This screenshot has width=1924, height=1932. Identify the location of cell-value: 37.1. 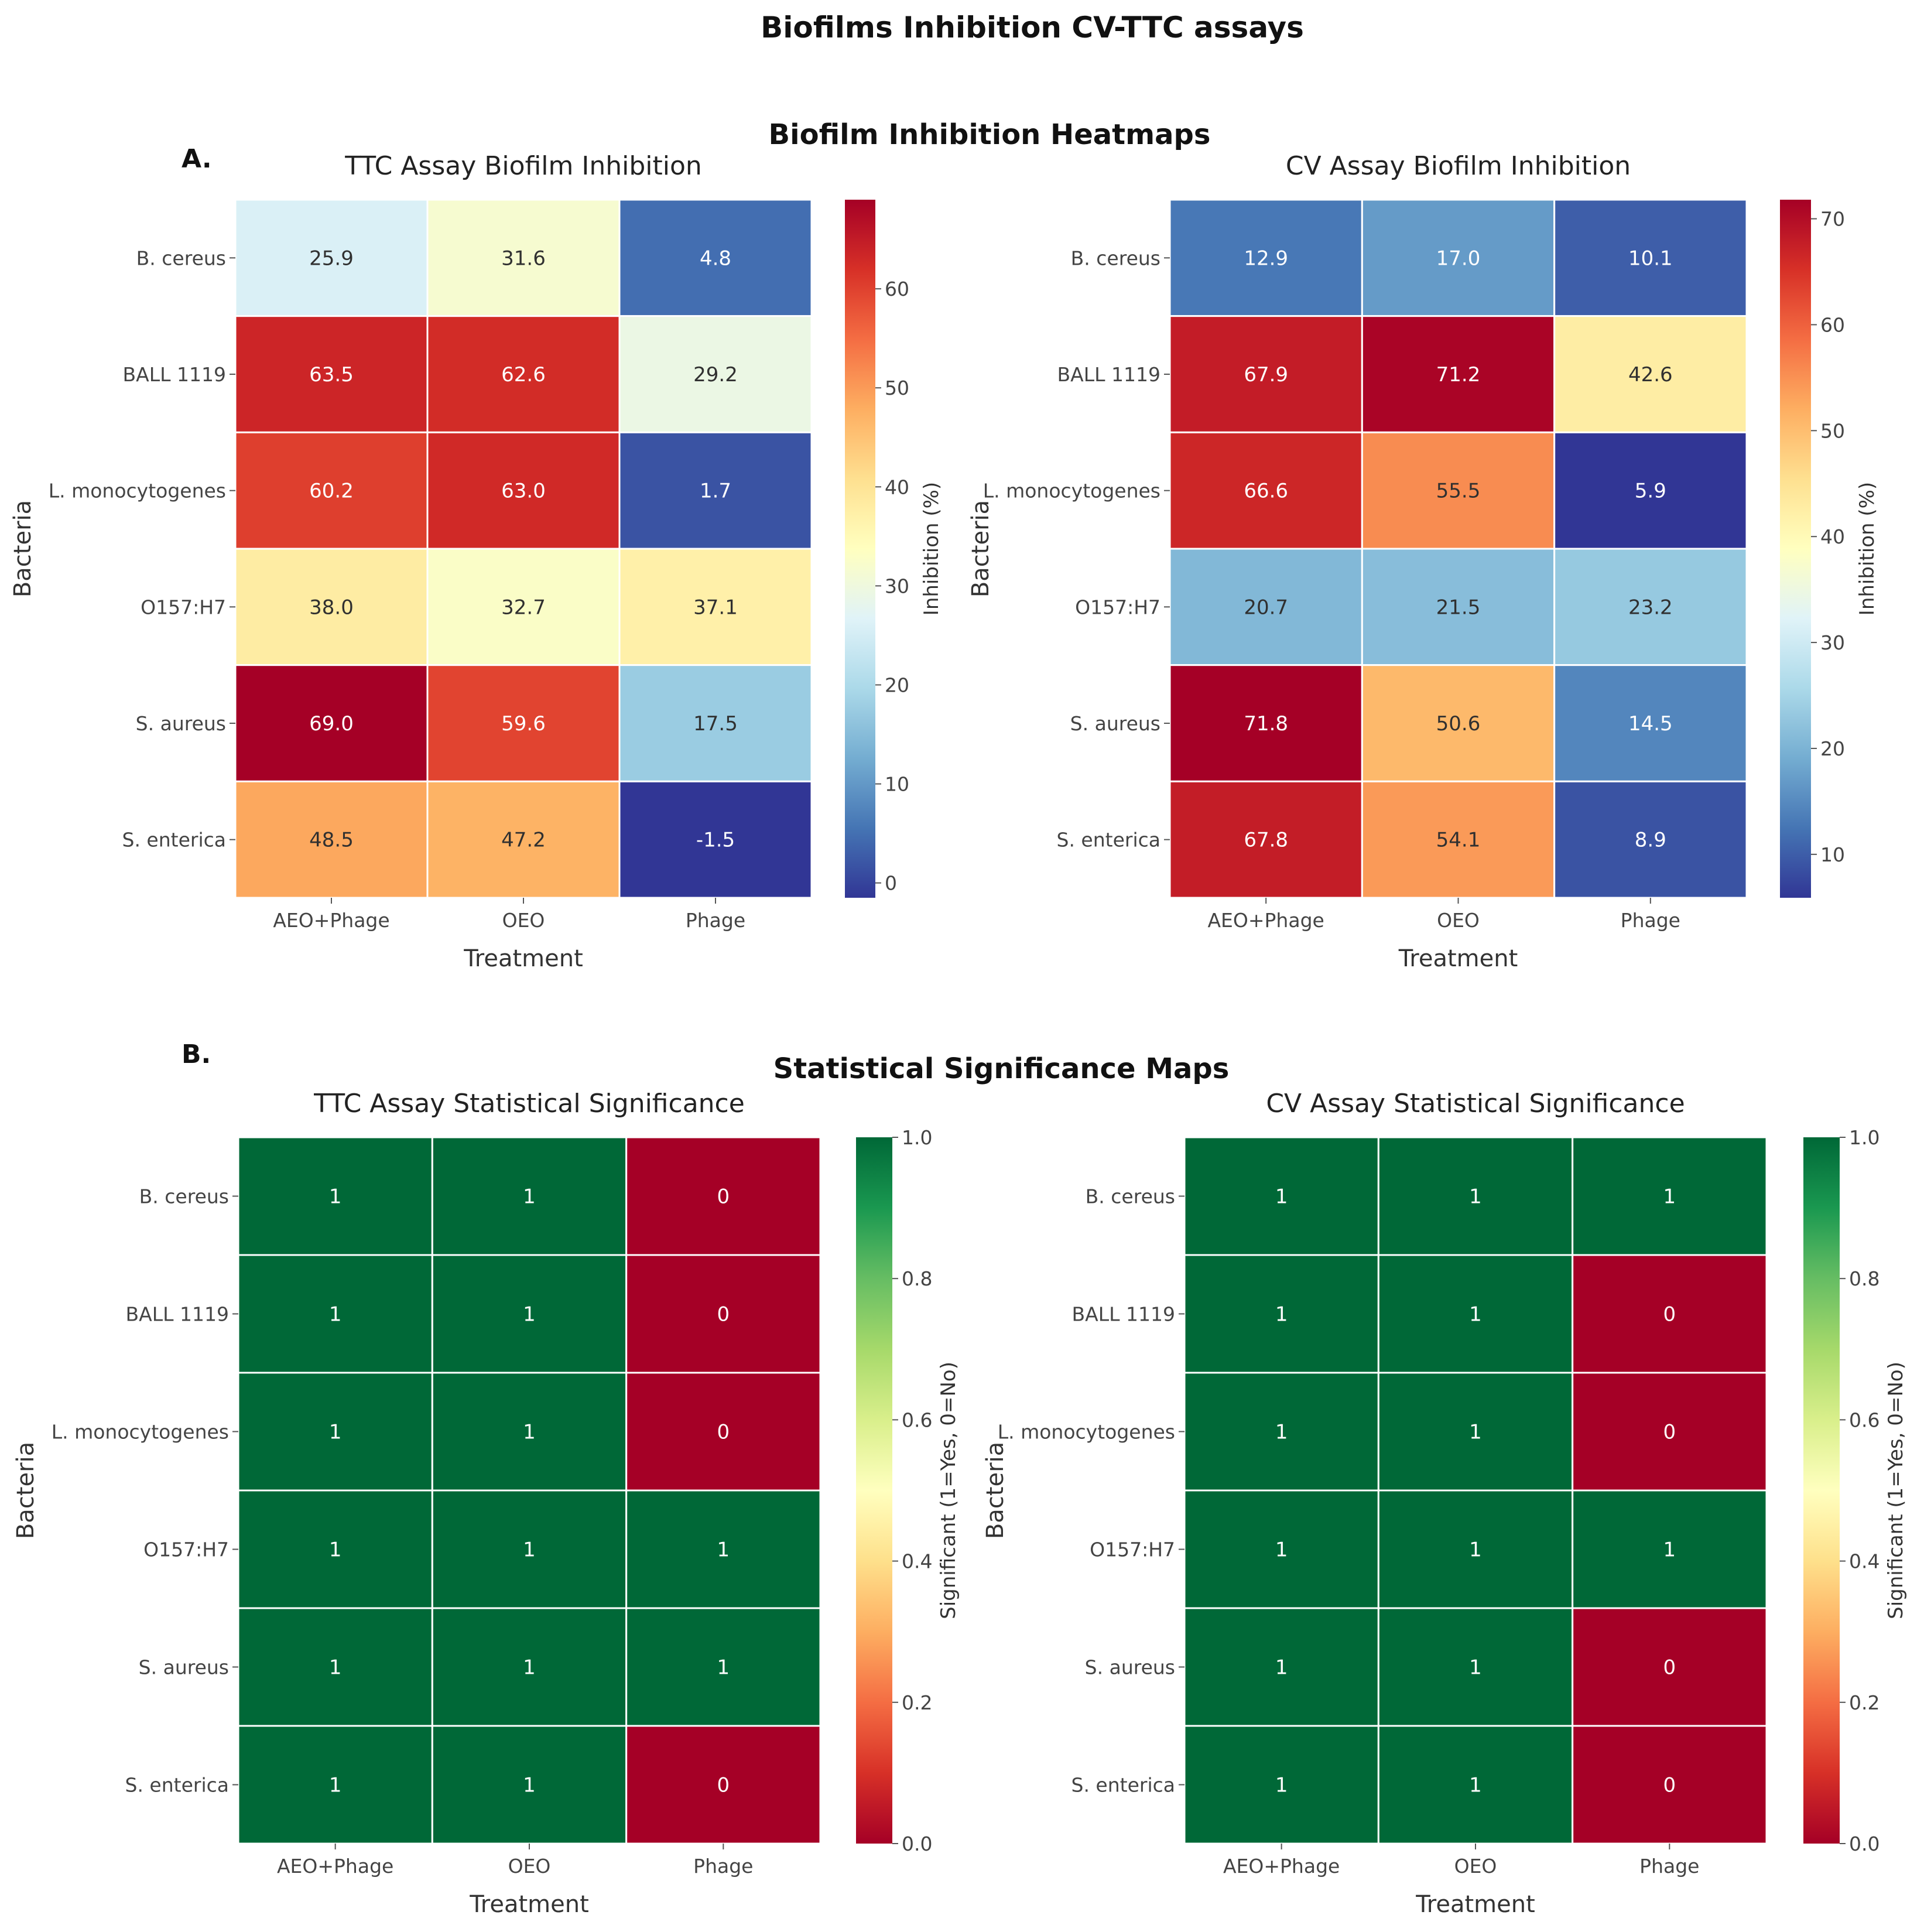
(715, 607).